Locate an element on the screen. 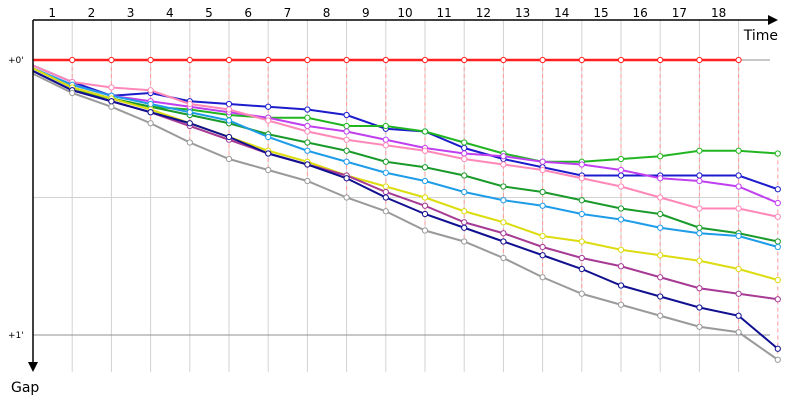 This screenshot has height=400, width=800. y-tick-label: +1' is located at coordinates (16, 336).